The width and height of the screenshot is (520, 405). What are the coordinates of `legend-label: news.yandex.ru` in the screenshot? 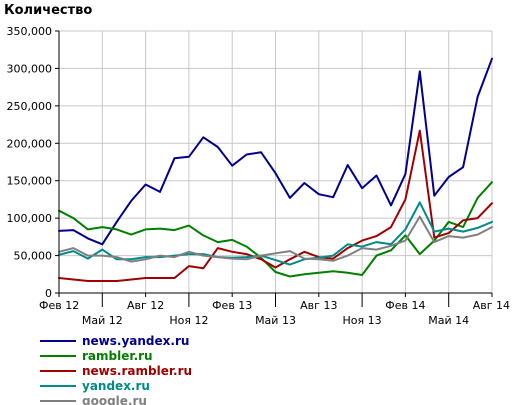 It's located at (135, 341).